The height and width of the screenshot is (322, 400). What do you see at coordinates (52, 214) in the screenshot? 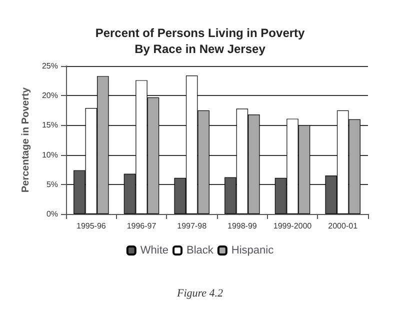
I see `y-tick-label: 0%` at bounding box center [52, 214].